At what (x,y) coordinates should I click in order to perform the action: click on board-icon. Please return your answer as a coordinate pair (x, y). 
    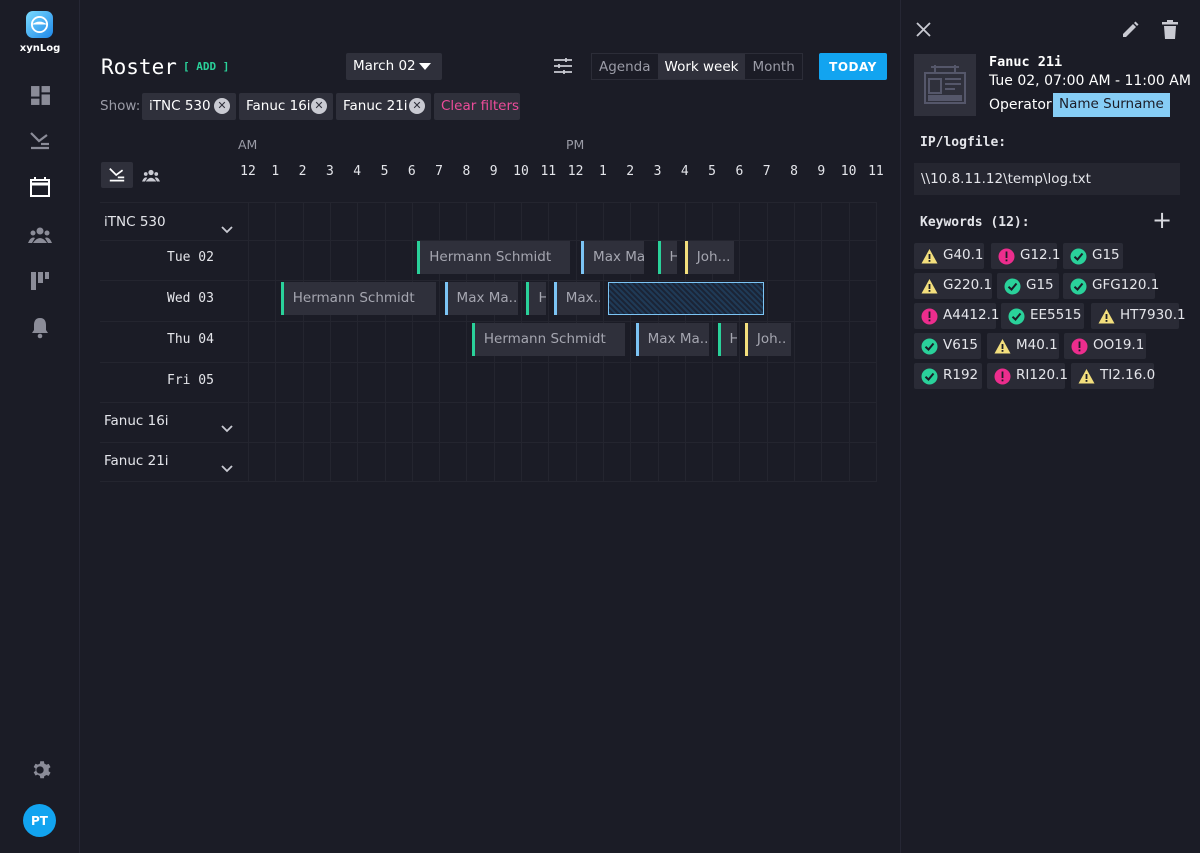
    Looking at the image, I should click on (40, 281).